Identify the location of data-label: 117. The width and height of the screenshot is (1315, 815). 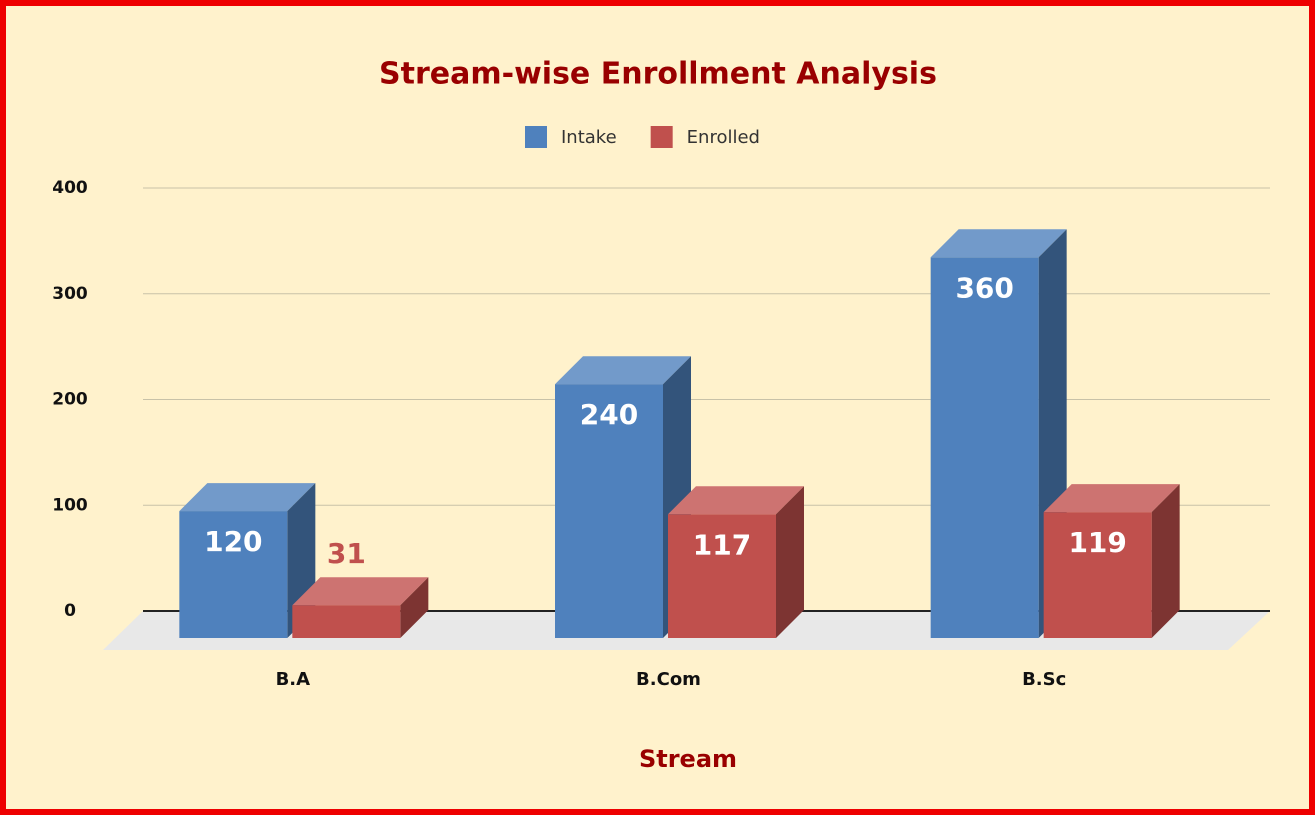
(722, 544).